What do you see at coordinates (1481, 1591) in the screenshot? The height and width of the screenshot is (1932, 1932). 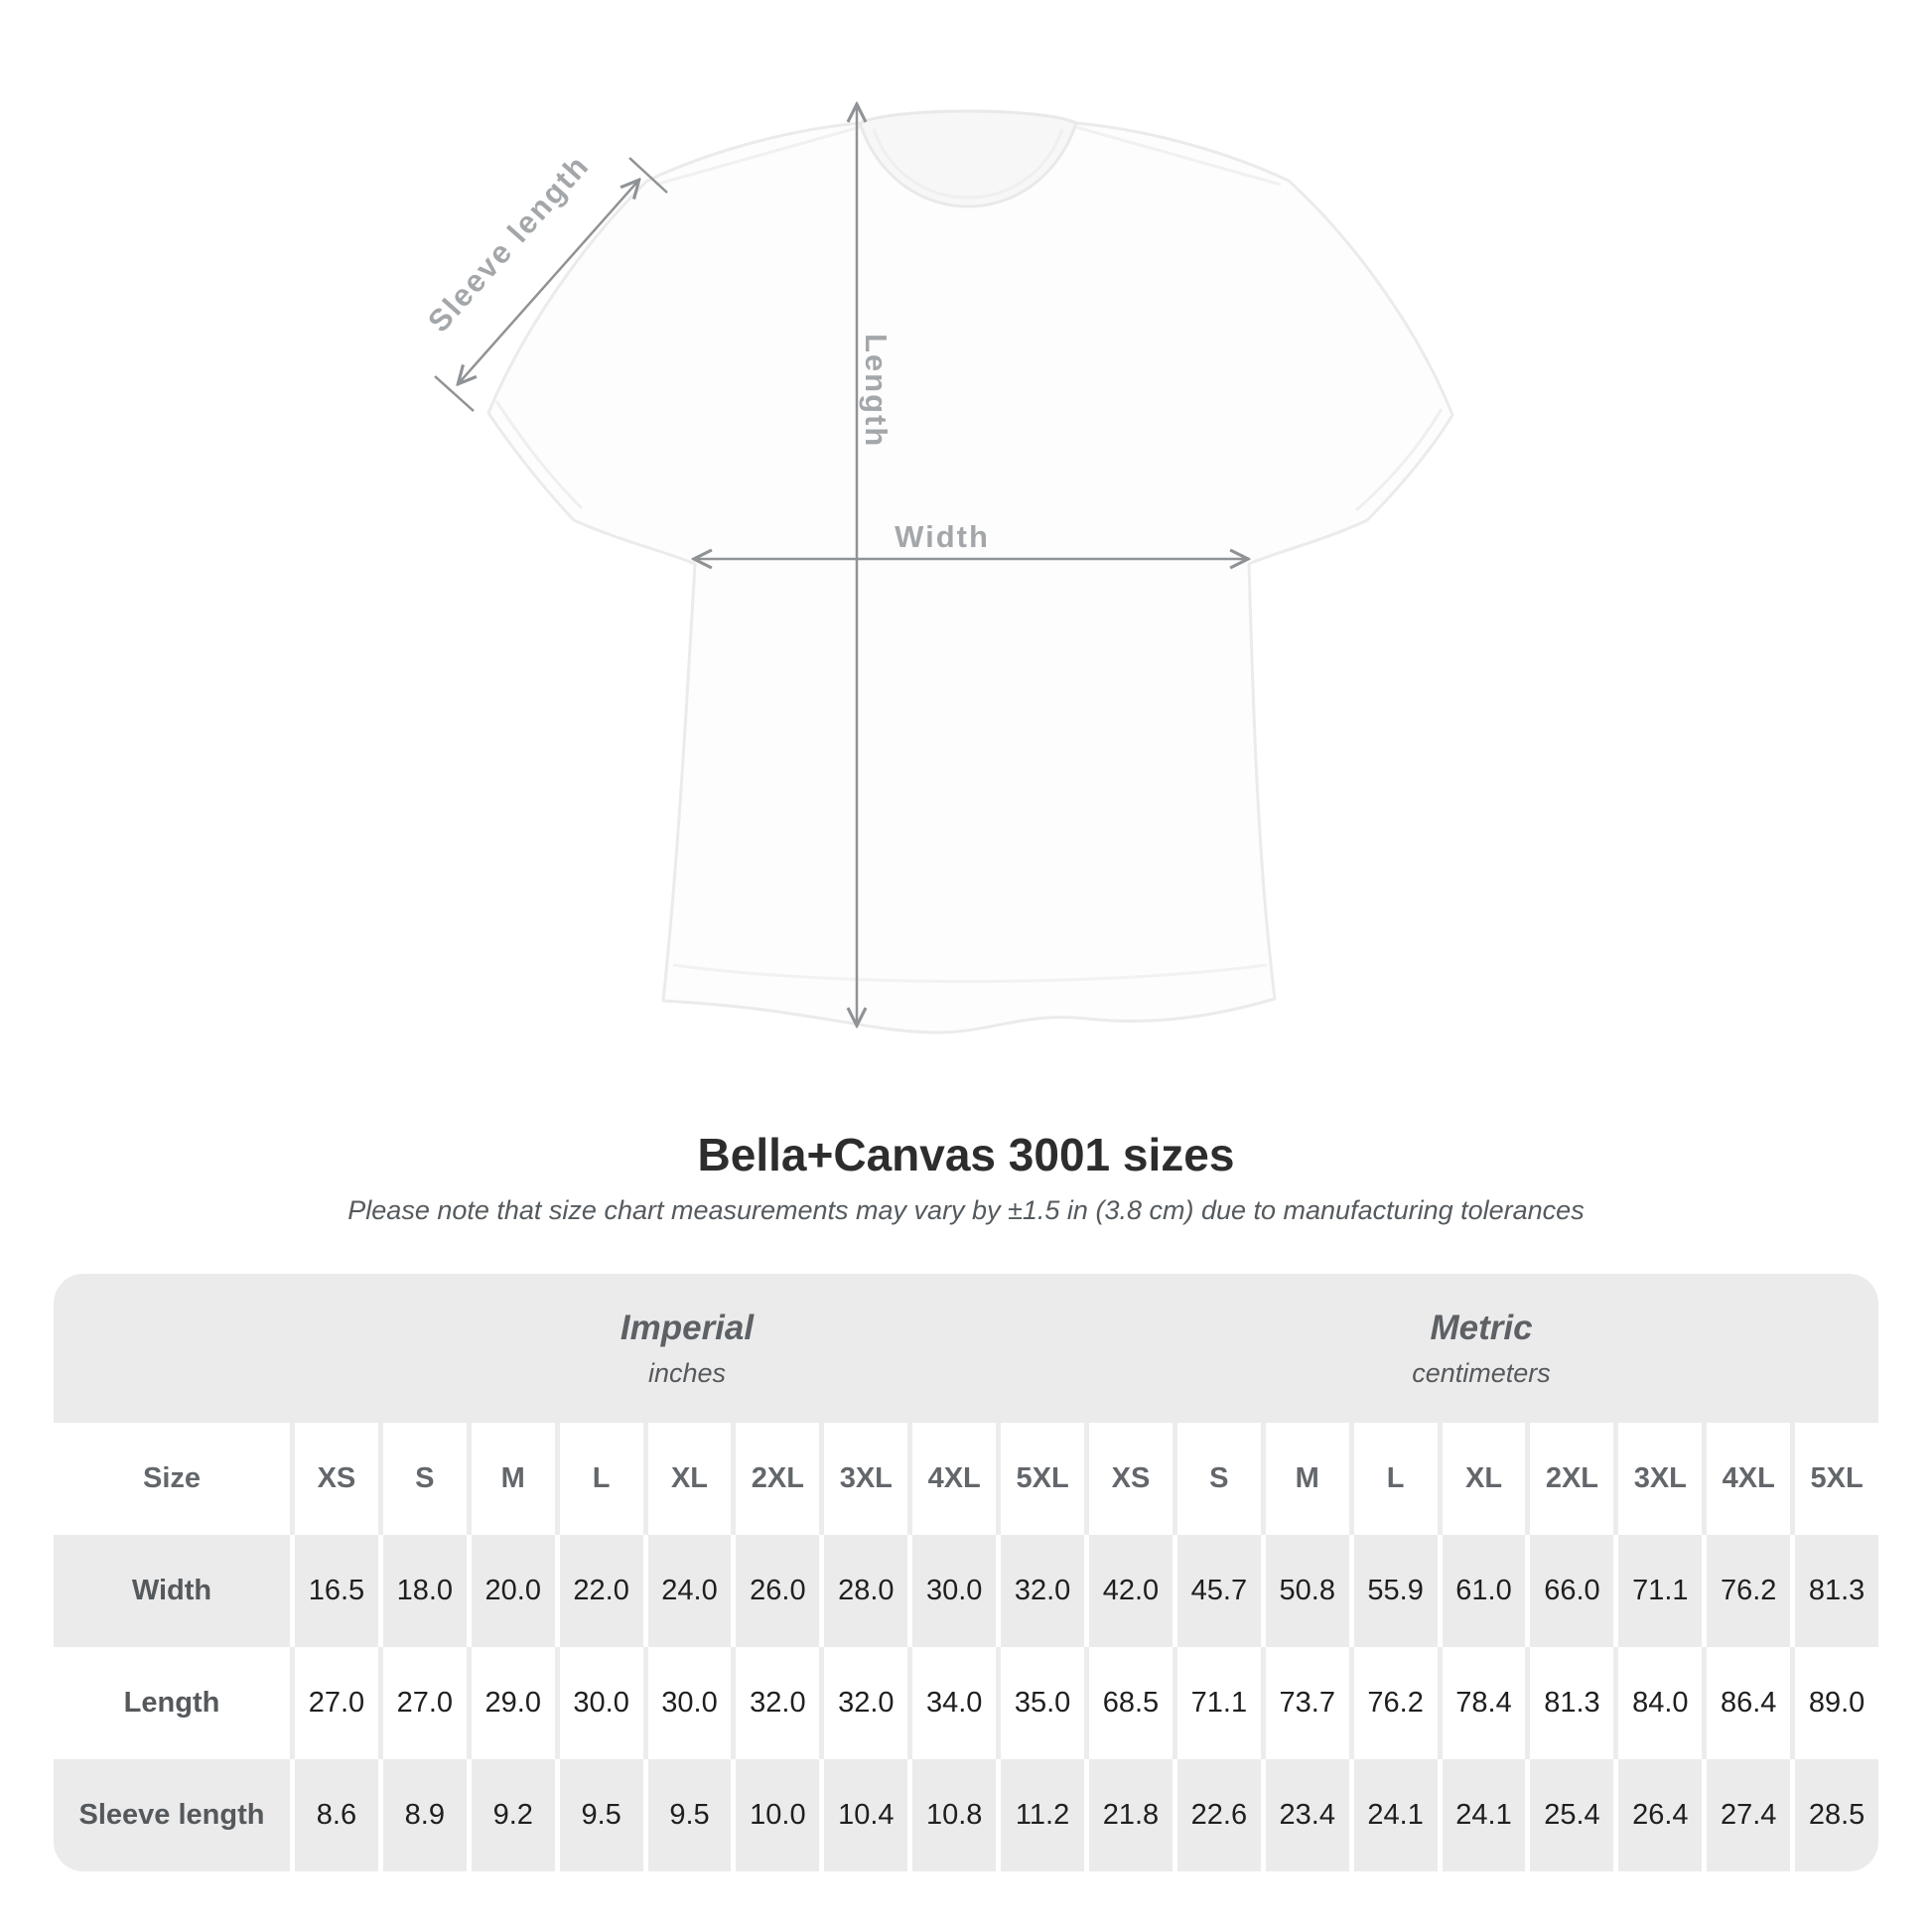 I see `value-cell: 61.0` at bounding box center [1481, 1591].